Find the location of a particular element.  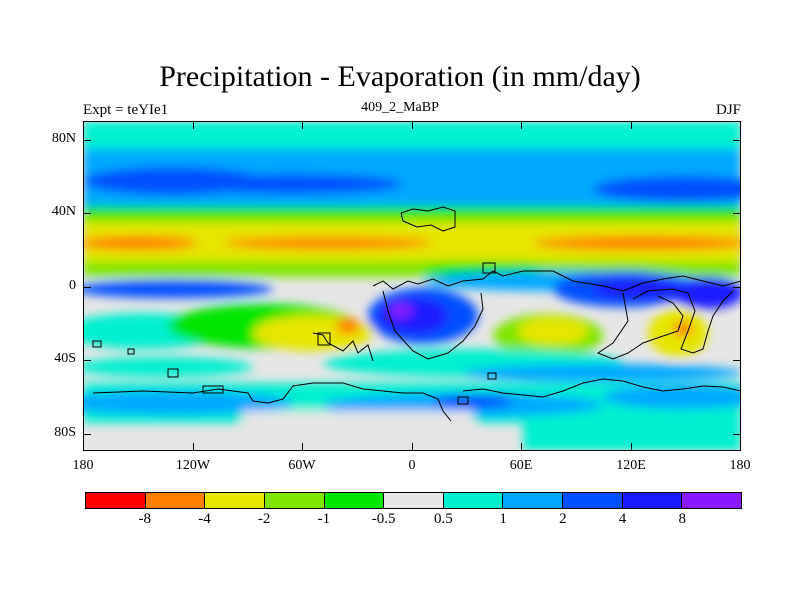

colorbar-label: 4 is located at coordinates (622, 519).